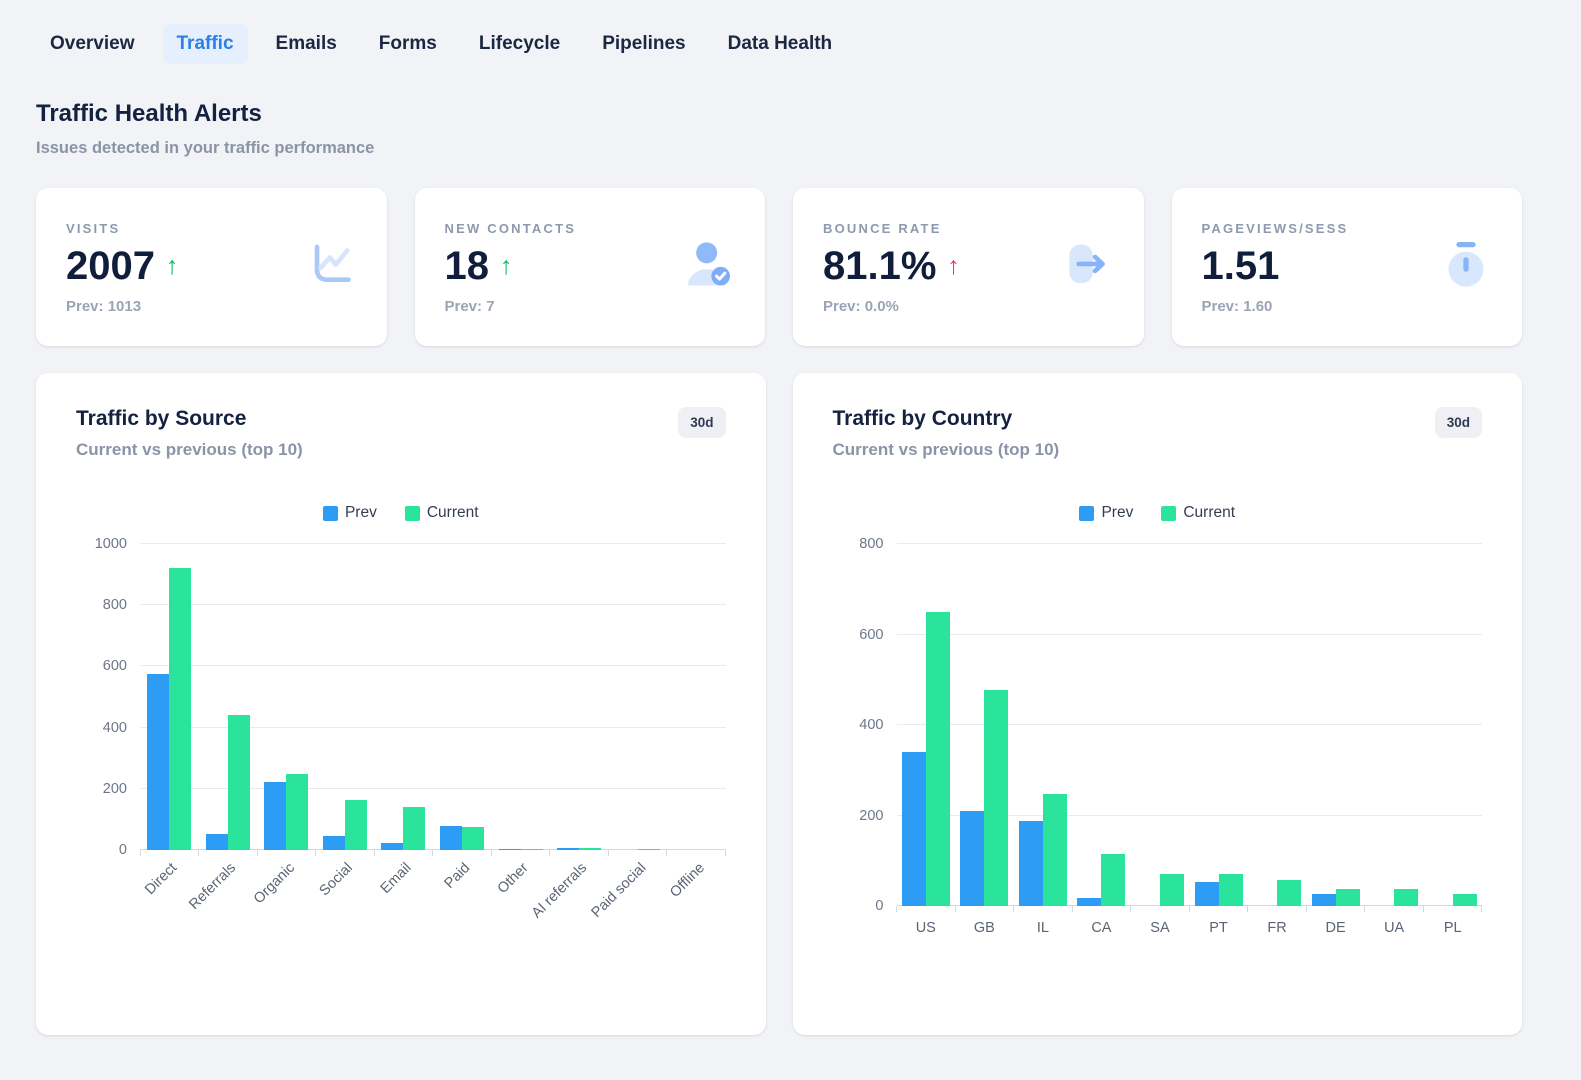 This screenshot has width=1581, height=1080. I want to click on tab-lifecycle: Lifecycle, so click(519, 43).